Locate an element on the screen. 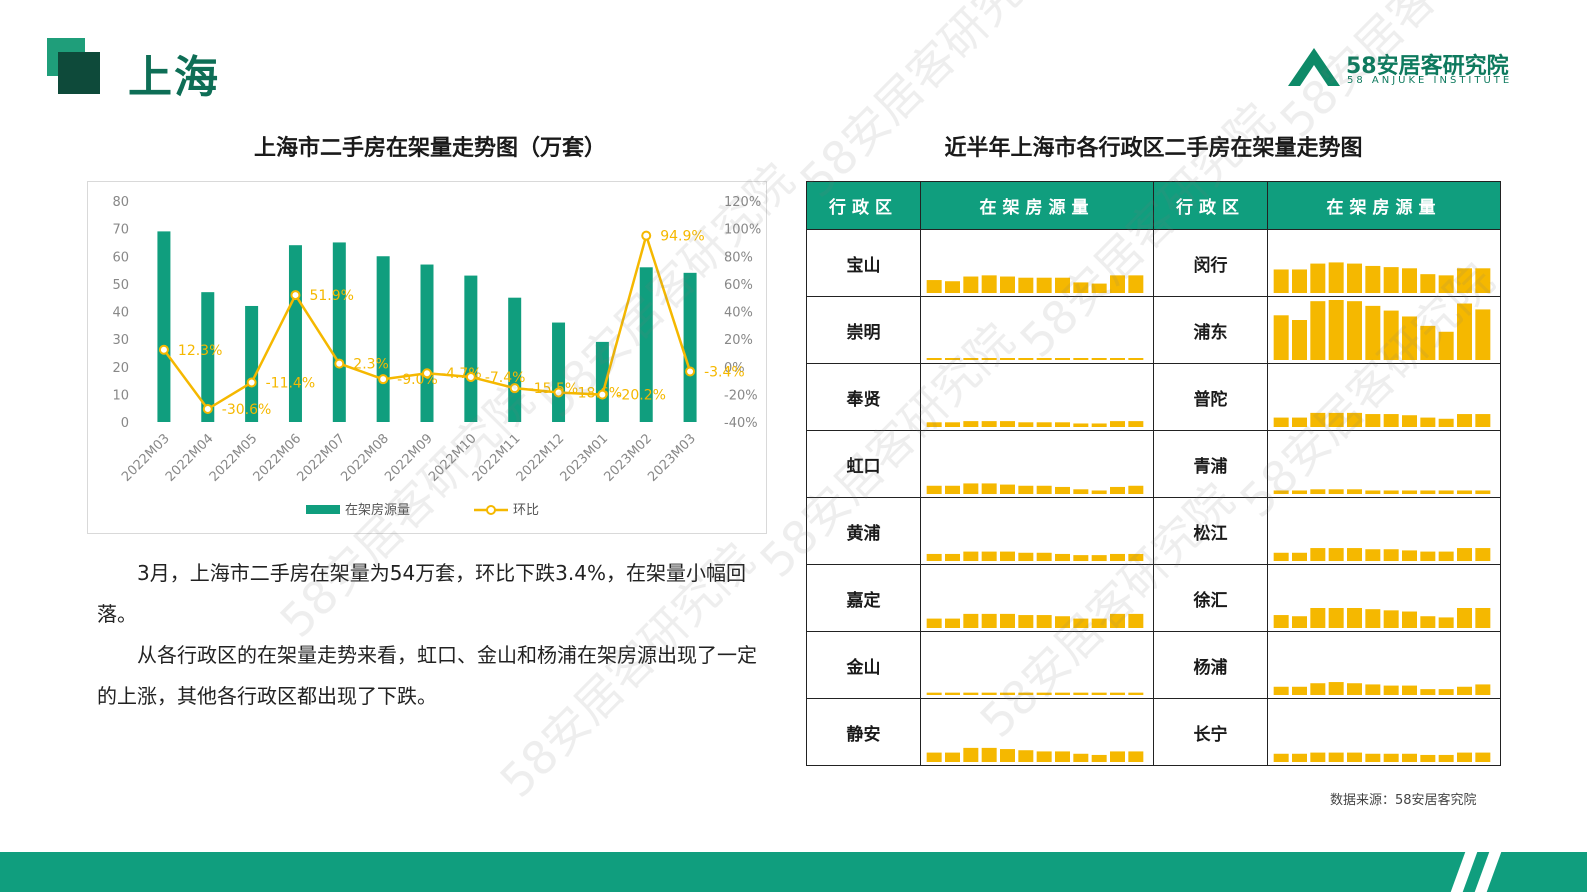  data-source: 数据来源：58安居客究院 is located at coordinates (1403, 800).